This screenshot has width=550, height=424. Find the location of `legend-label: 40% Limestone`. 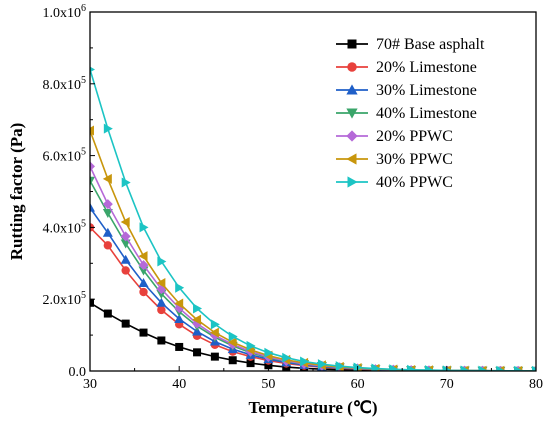

legend-label: 40% Limestone is located at coordinates (426, 113).